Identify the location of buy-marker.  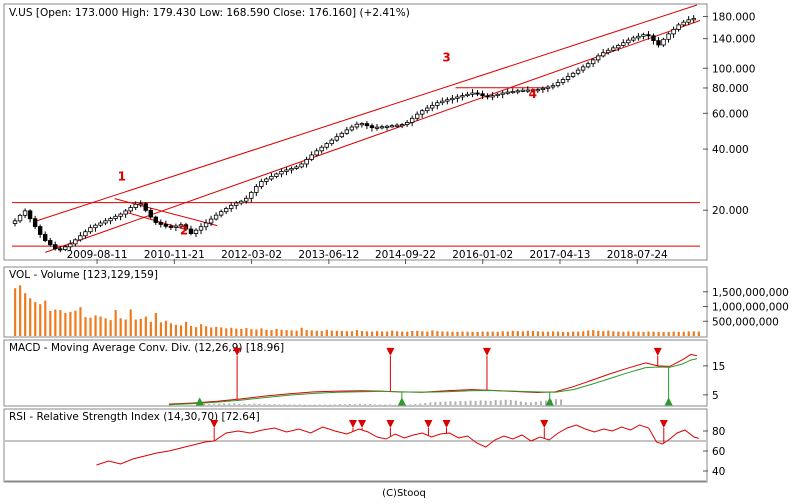
(549, 401).